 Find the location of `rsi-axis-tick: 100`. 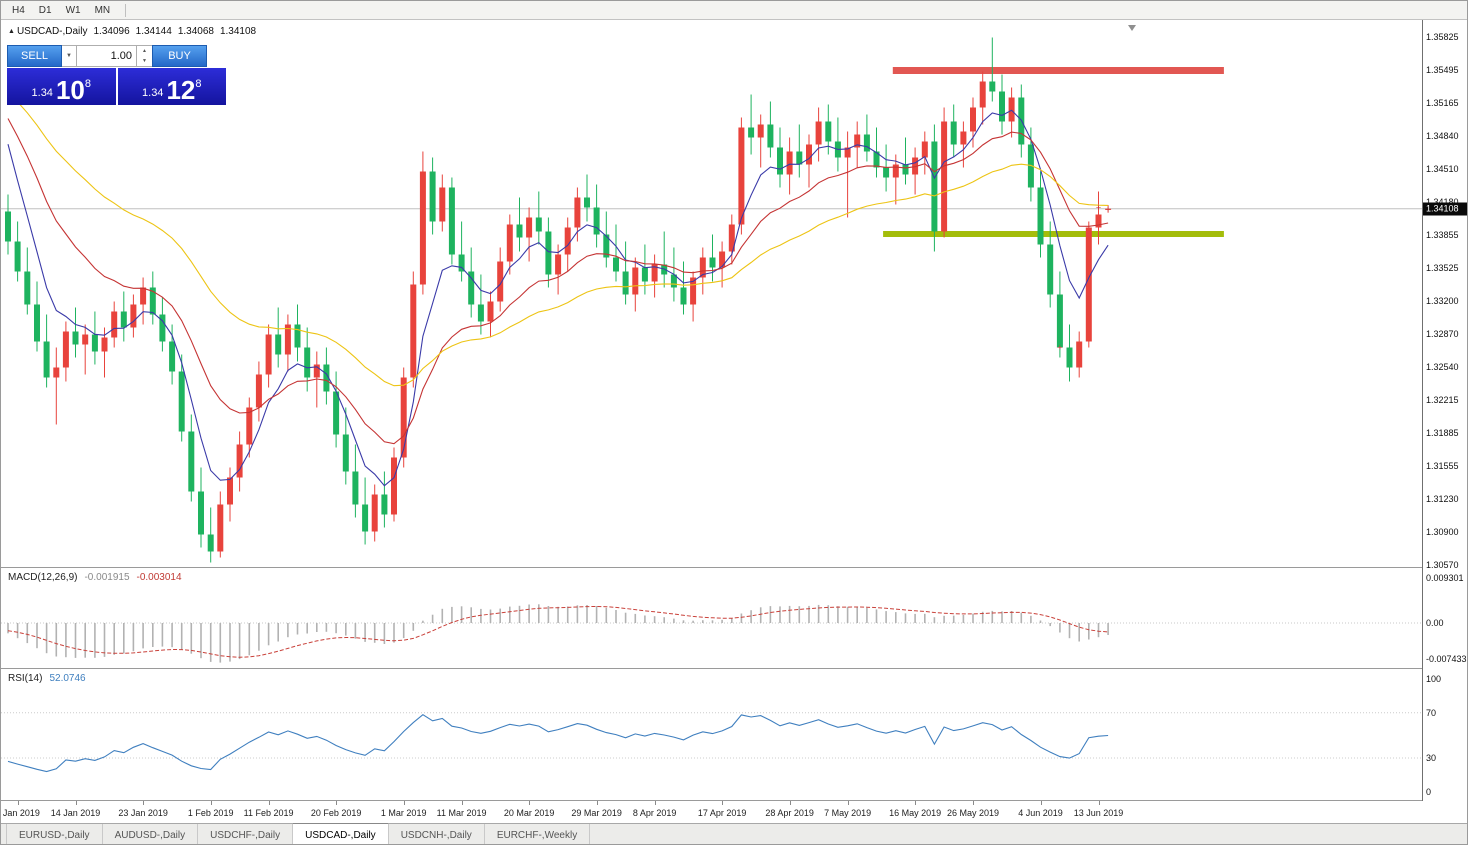

rsi-axis-tick: 100 is located at coordinates (1434, 679).